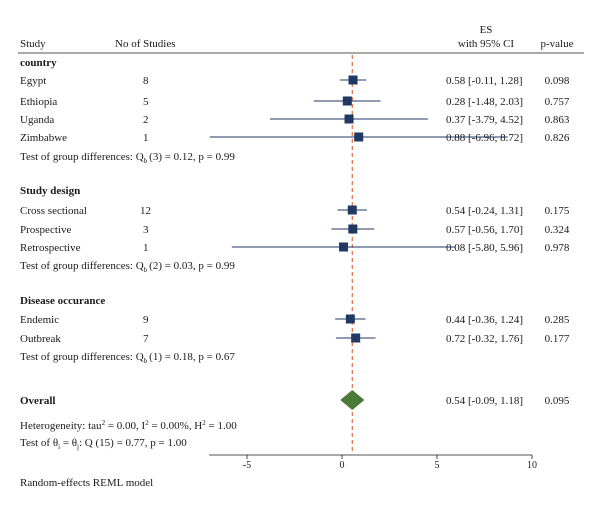 The width and height of the screenshot is (600, 516). I want to click on row-pvalue: 0.978, so click(557, 248).